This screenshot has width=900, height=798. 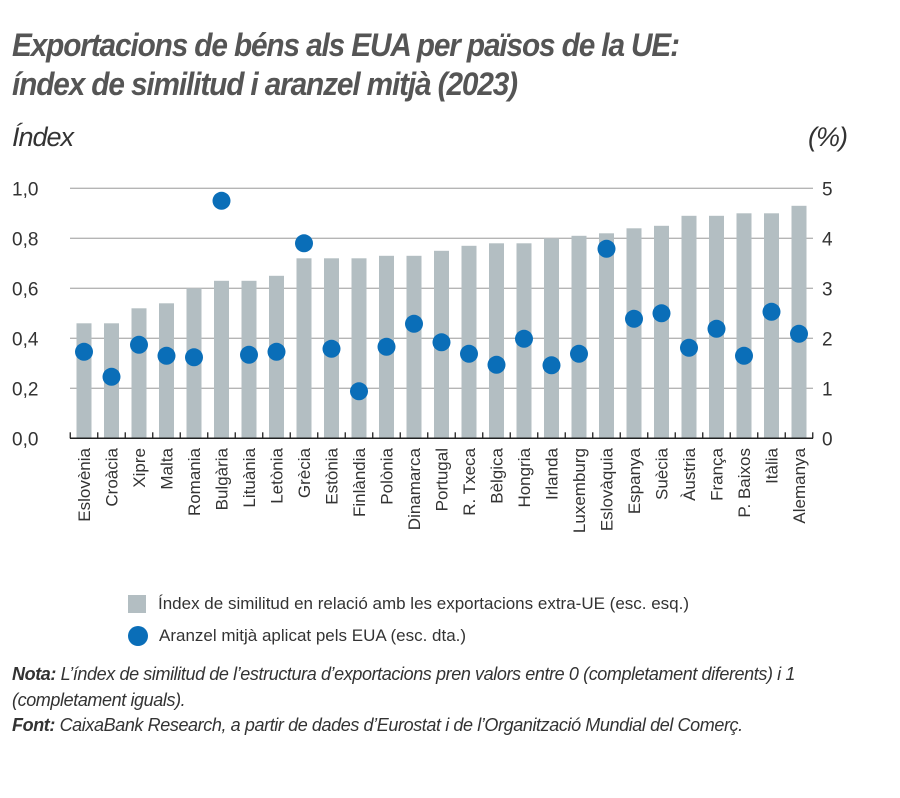 What do you see at coordinates (194, 481) in the screenshot?
I see `category-label: Romania` at bounding box center [194, 481].